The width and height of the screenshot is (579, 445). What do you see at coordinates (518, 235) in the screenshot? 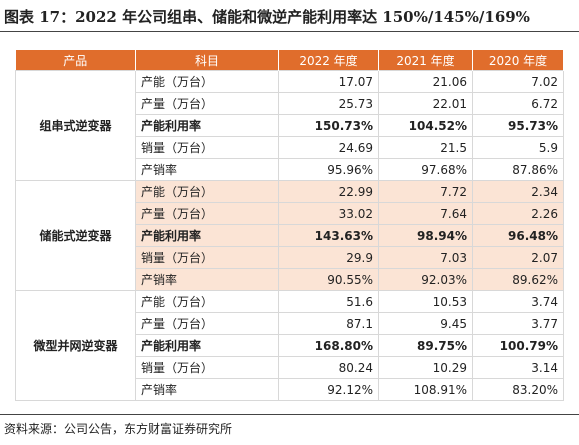
I see `value-cell: 96.48%` at bounding box center [518, 235].